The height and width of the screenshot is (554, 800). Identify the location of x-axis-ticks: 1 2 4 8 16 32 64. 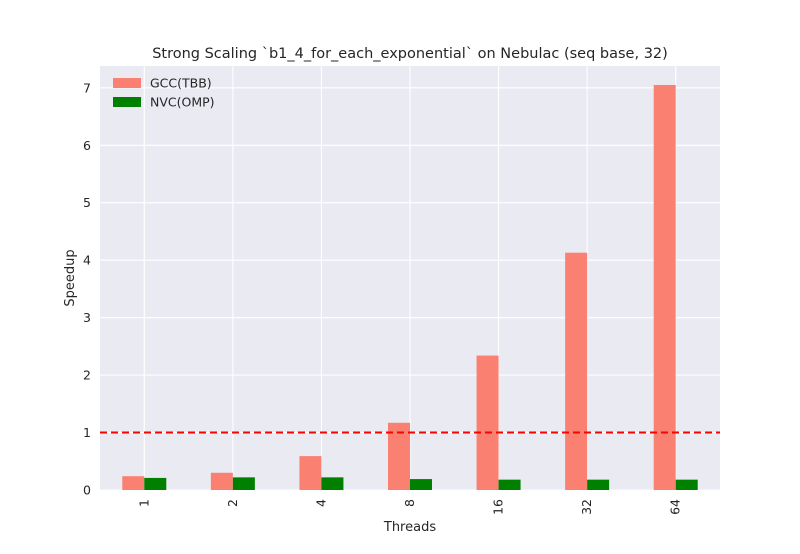
(409, 507).